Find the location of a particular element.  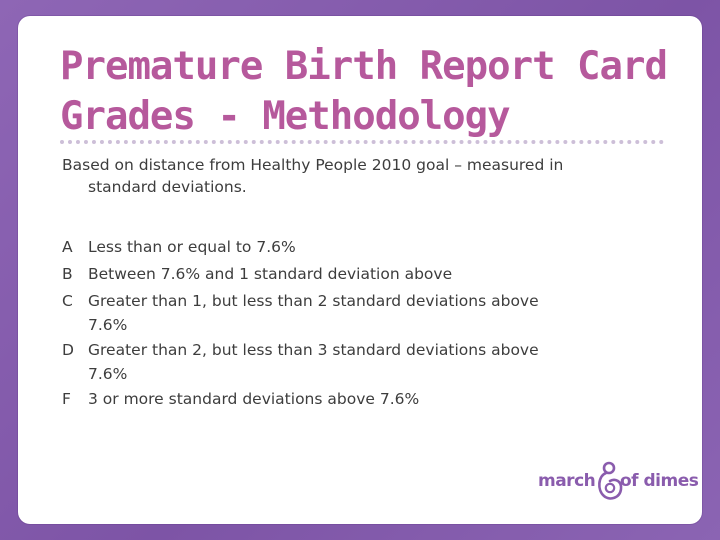

intro-line-2: standard deviations. is located at coordinates (167, 187).